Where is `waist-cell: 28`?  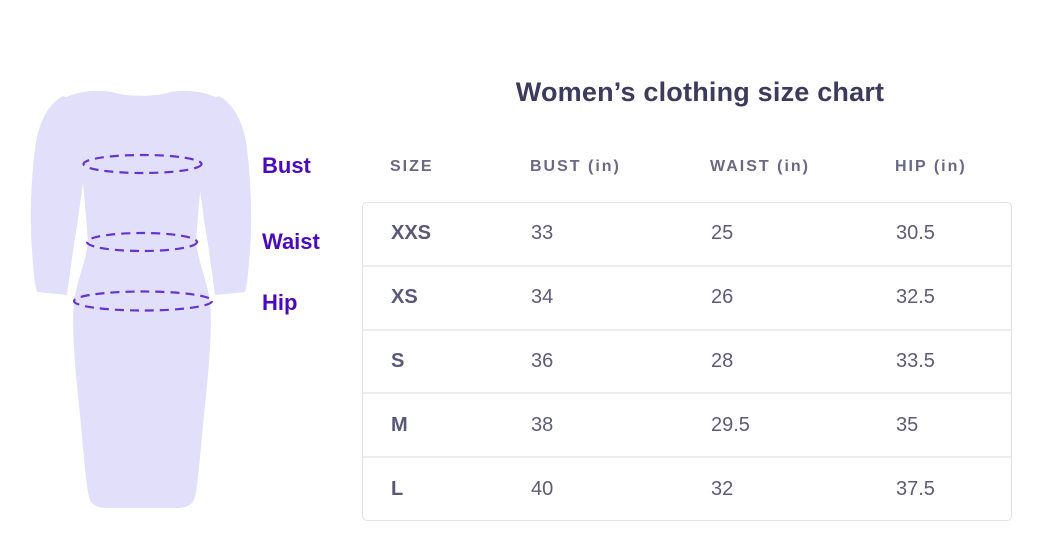 waist-cell: 28 is located at coordinates (722, 360).